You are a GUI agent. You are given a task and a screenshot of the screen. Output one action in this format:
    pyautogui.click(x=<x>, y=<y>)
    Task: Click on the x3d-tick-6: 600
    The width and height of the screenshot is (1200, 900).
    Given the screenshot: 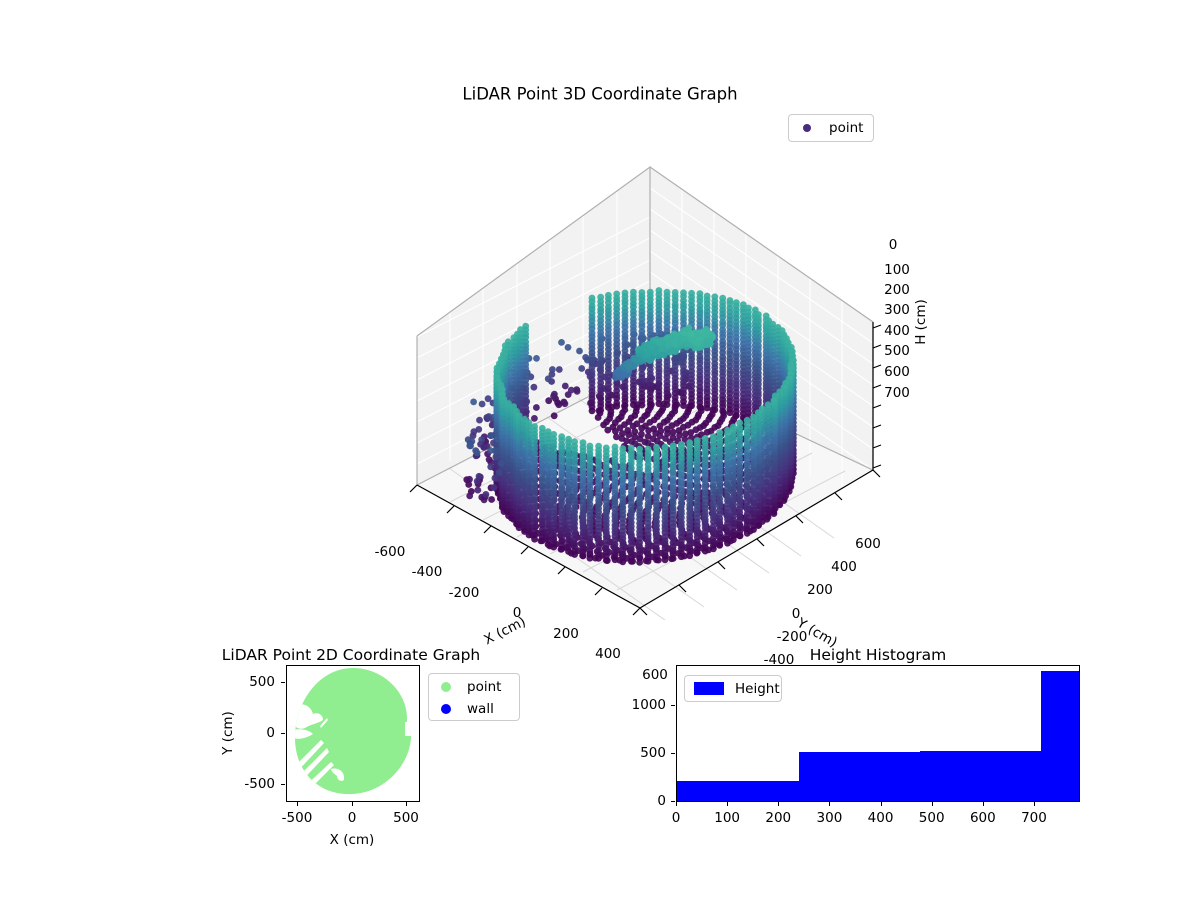 What is the action you would take?
    pyautogui.click(x=655, y=675)
    